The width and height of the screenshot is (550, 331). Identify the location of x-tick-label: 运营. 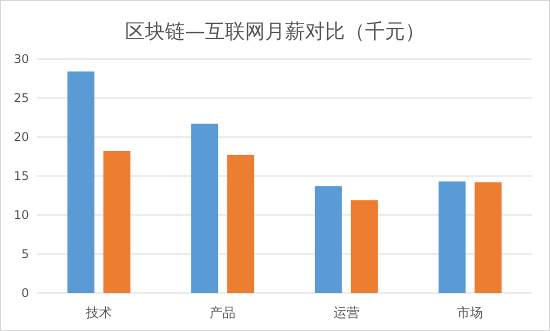
(346, 313).